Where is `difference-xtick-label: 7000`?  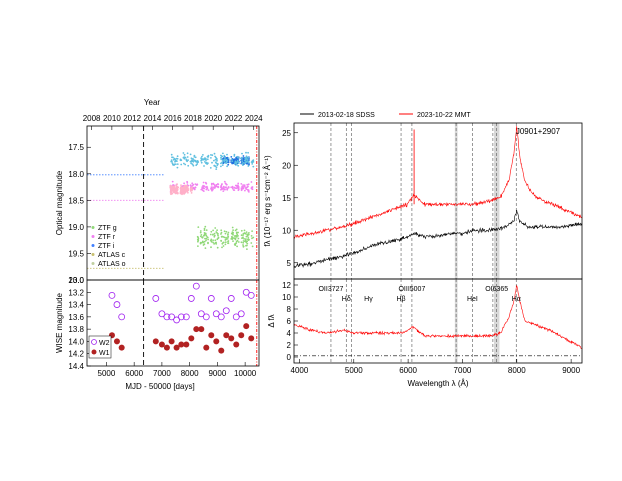
difference-xtick-label: 7000 is located at coordinates (463, 370).